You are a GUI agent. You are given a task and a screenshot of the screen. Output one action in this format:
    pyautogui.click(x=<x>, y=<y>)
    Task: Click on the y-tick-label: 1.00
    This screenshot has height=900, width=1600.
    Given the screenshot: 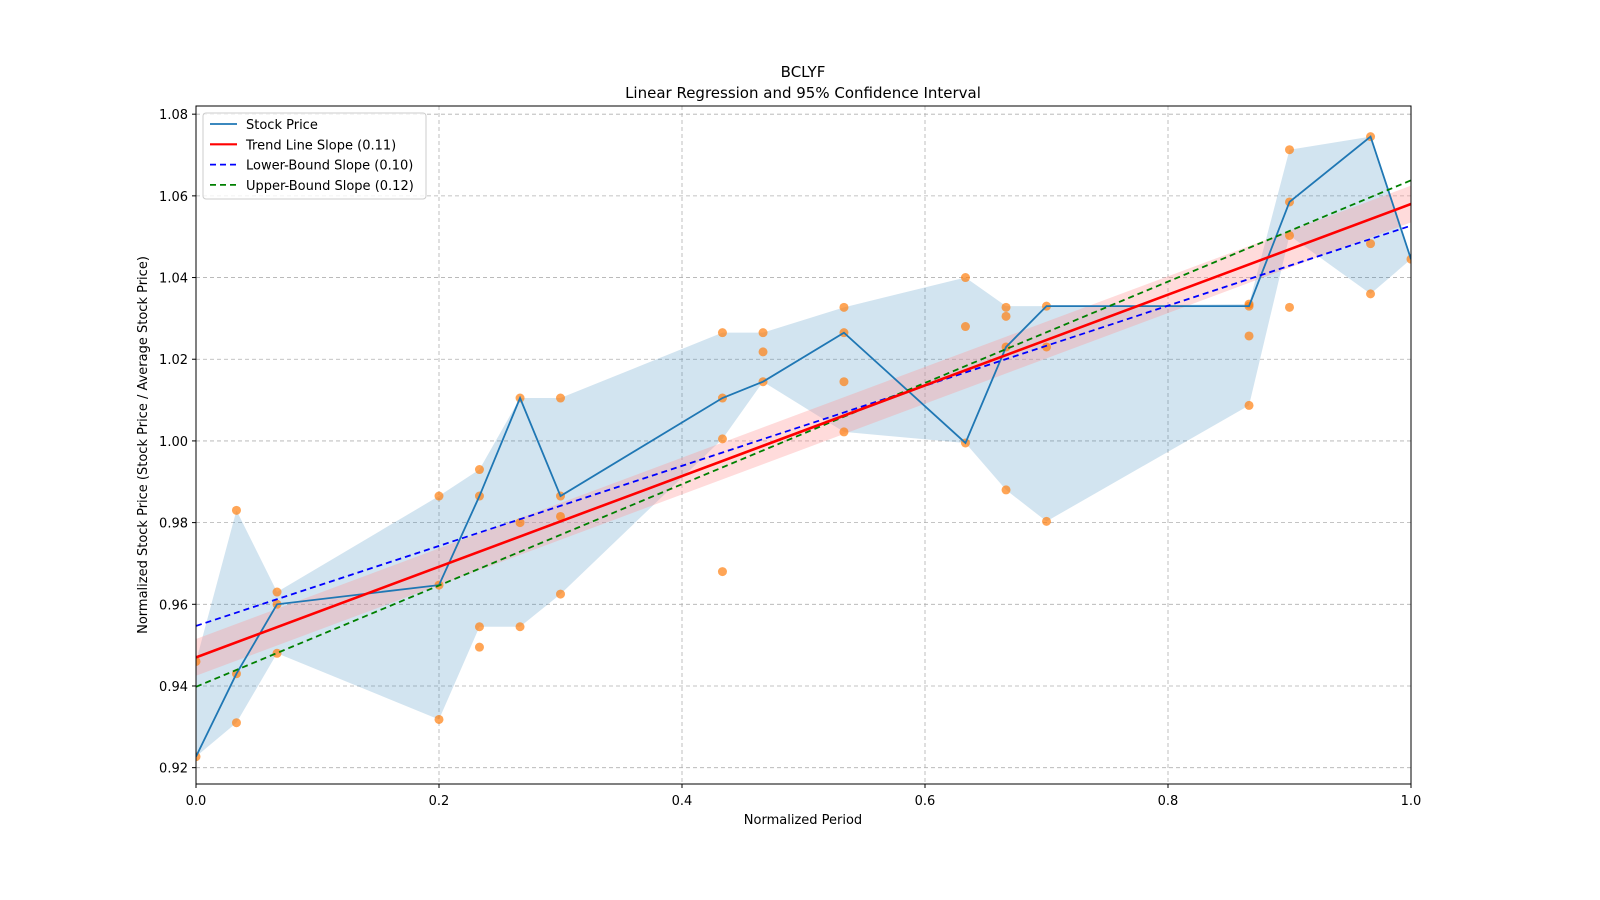 What is the action you would take?
    pyautogui.click(x=173, y=442)
    